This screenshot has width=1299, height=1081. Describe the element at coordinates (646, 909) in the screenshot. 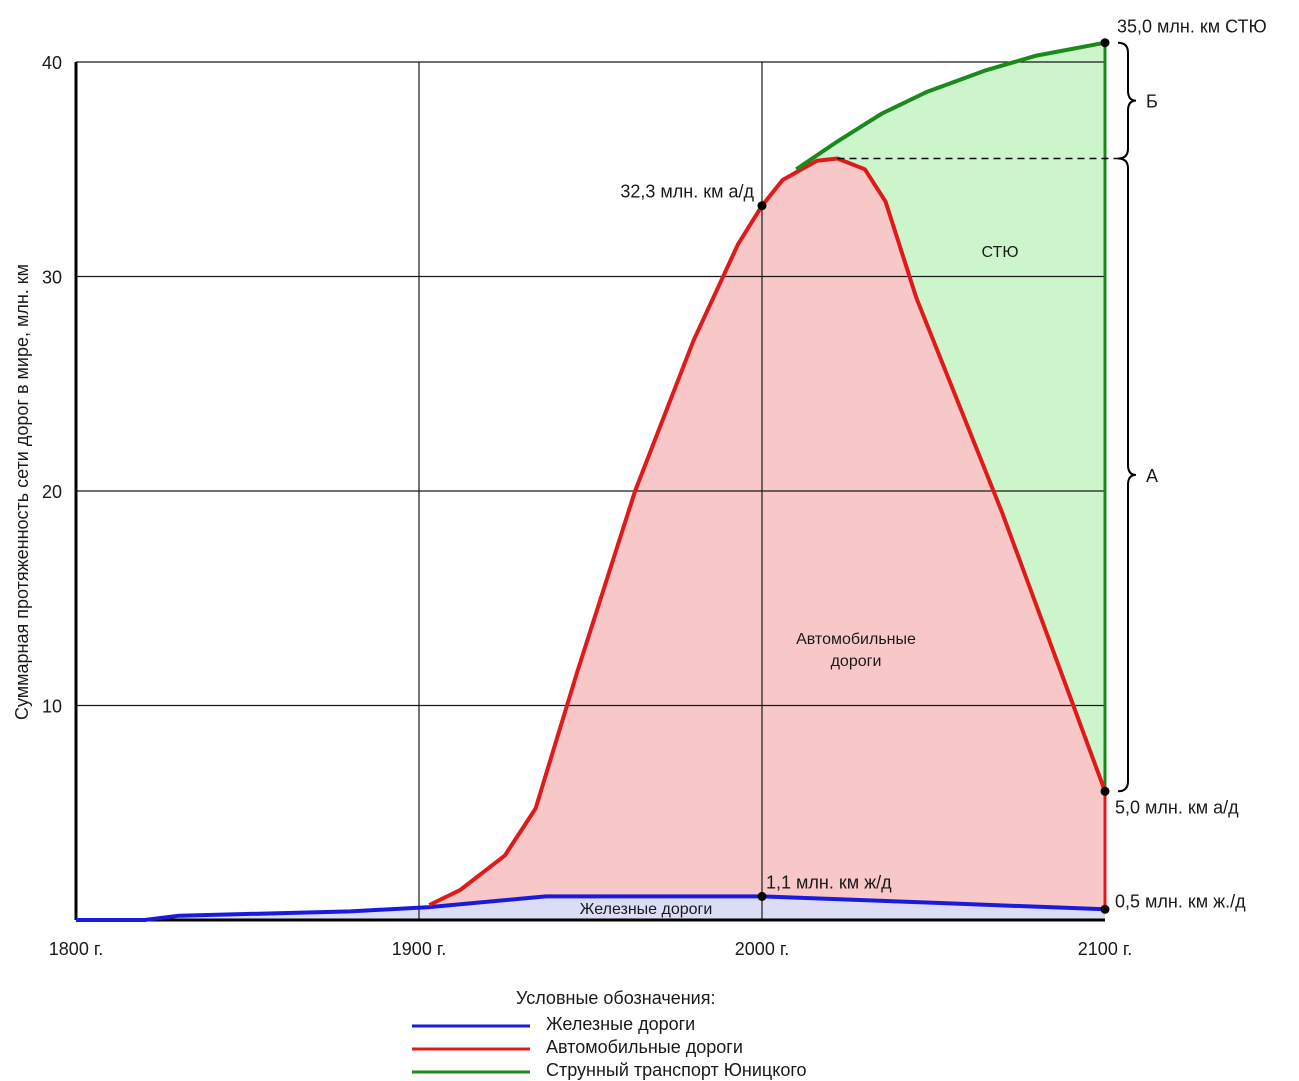

I see `rail-area-label: Железные дороги` at that location.